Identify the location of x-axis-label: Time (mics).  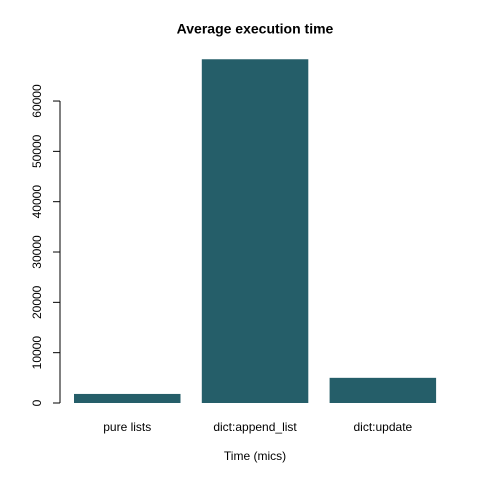
(255, 456).